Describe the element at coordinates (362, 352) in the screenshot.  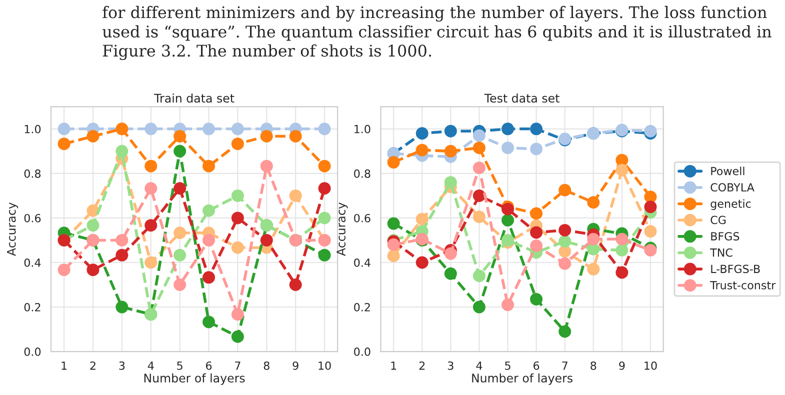
I see `y-tick-label: 0.0` at that location.